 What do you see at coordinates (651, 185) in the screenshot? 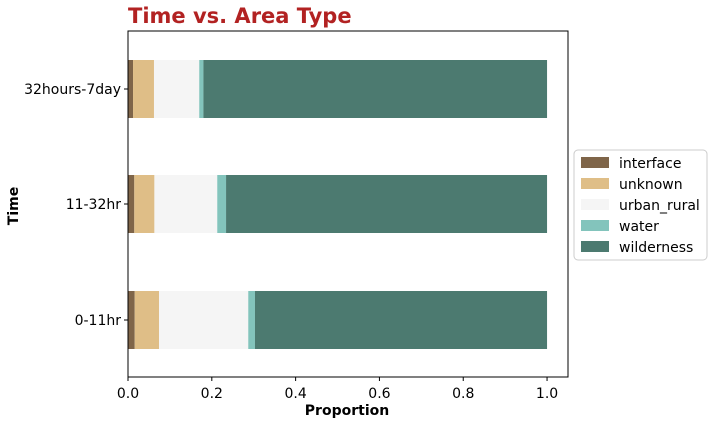
I see `legend-label-unknown: unknown` at bounding box center [651, 185].